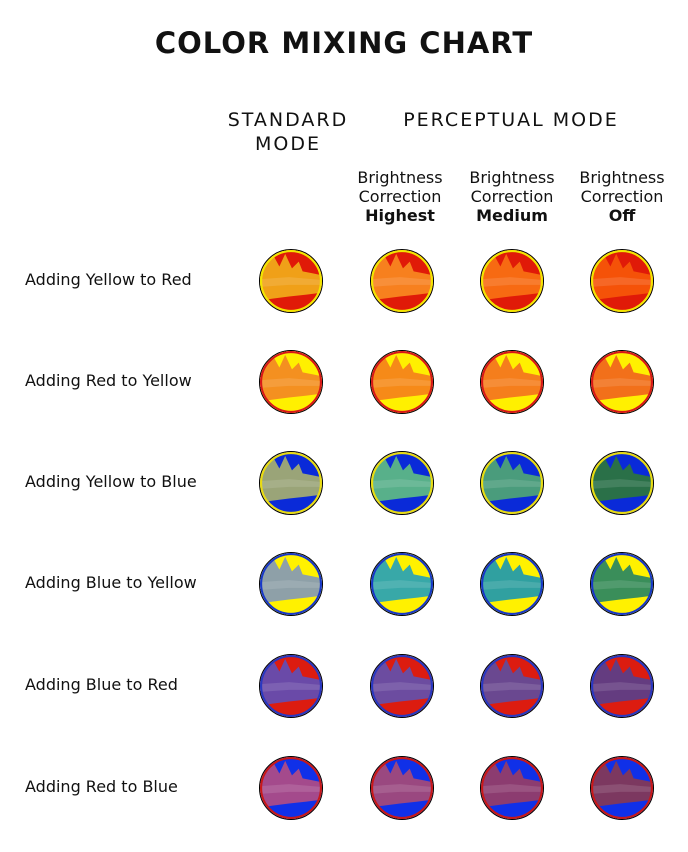 This screenshot has height=852, width=688. I want to click on column-header-medium: Brightness Correction Medium, so click(512, 196).